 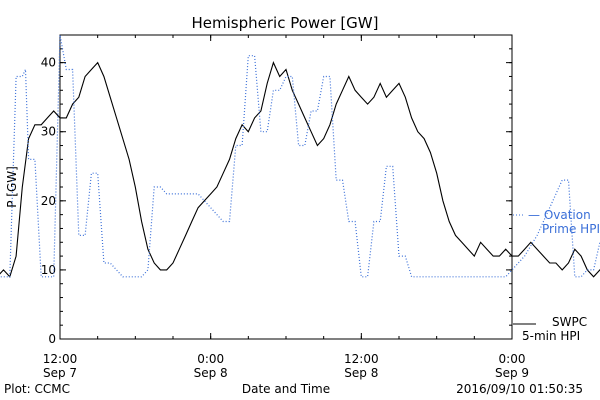 What do you see at coordinates (519, 389) in the screenshot?
I see `footer-timestamp: 2016/09/10 01:50:35` at bounding box center [519, 389].